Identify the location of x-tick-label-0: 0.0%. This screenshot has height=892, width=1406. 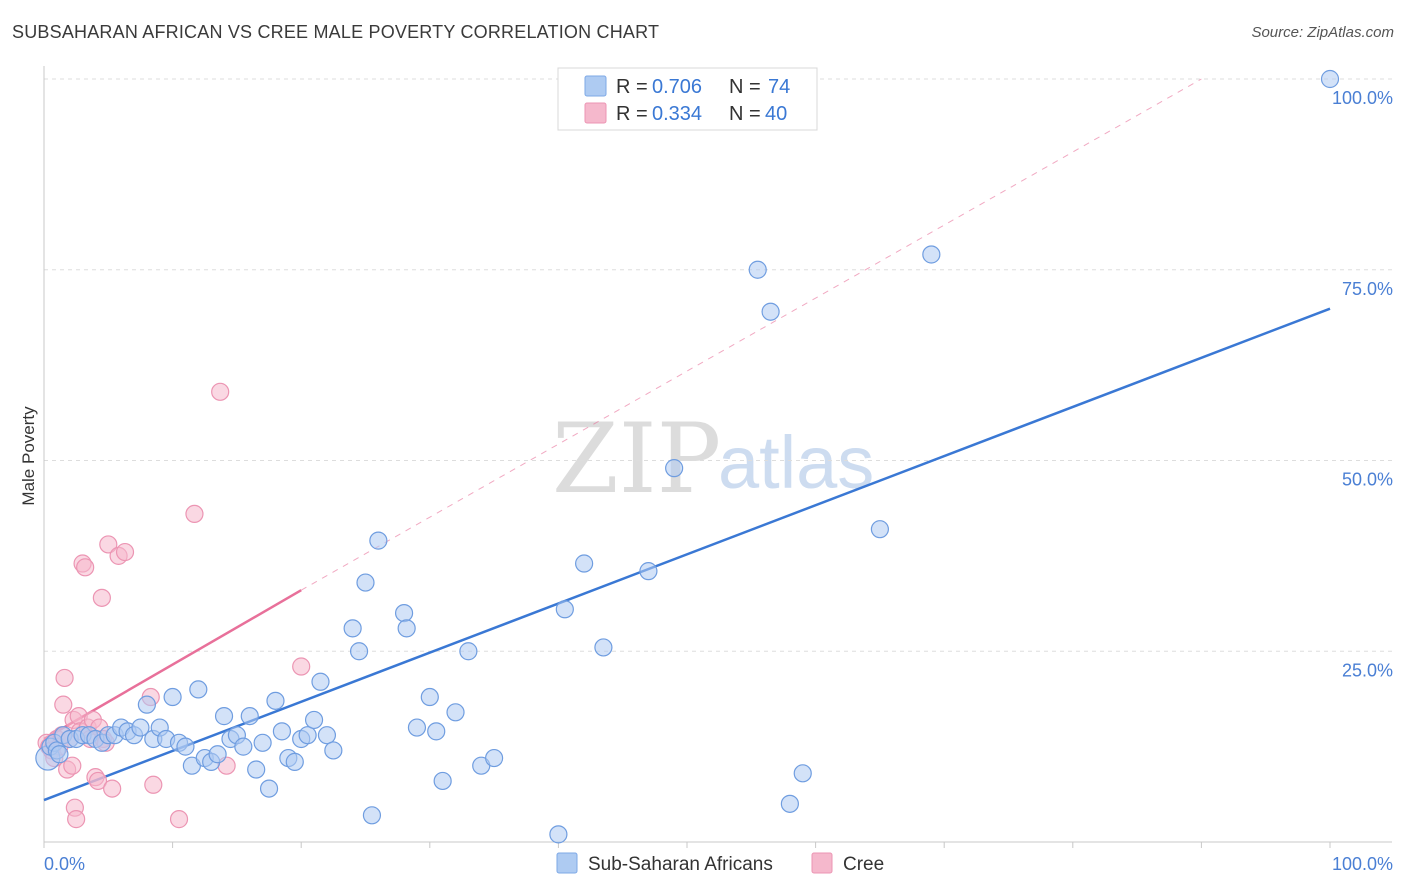
(64, 864).